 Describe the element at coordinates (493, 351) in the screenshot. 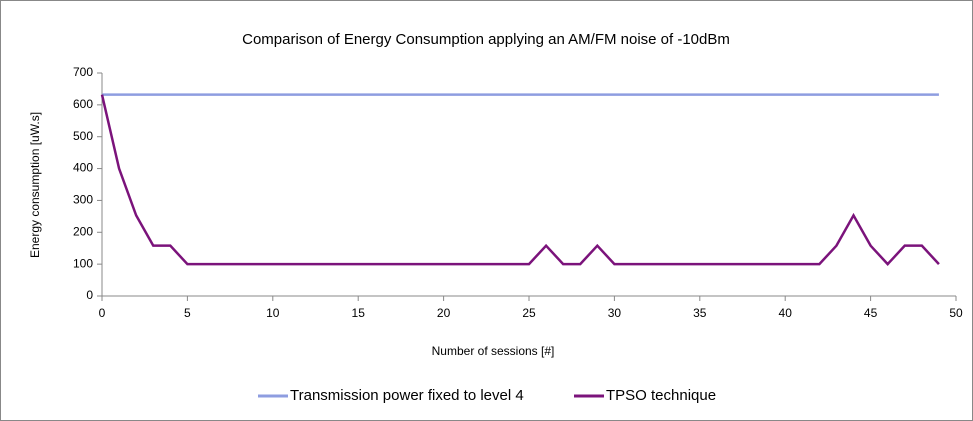

I see `x-axis-label: Number of sessions [#]` at that location.